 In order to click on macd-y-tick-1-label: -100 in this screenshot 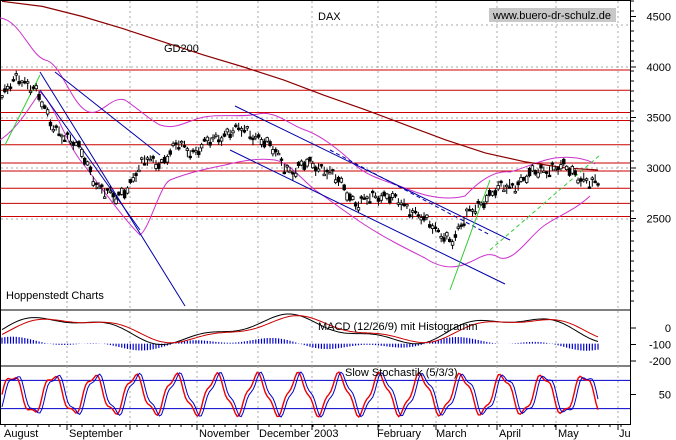, I will do `click(660, 346)`.